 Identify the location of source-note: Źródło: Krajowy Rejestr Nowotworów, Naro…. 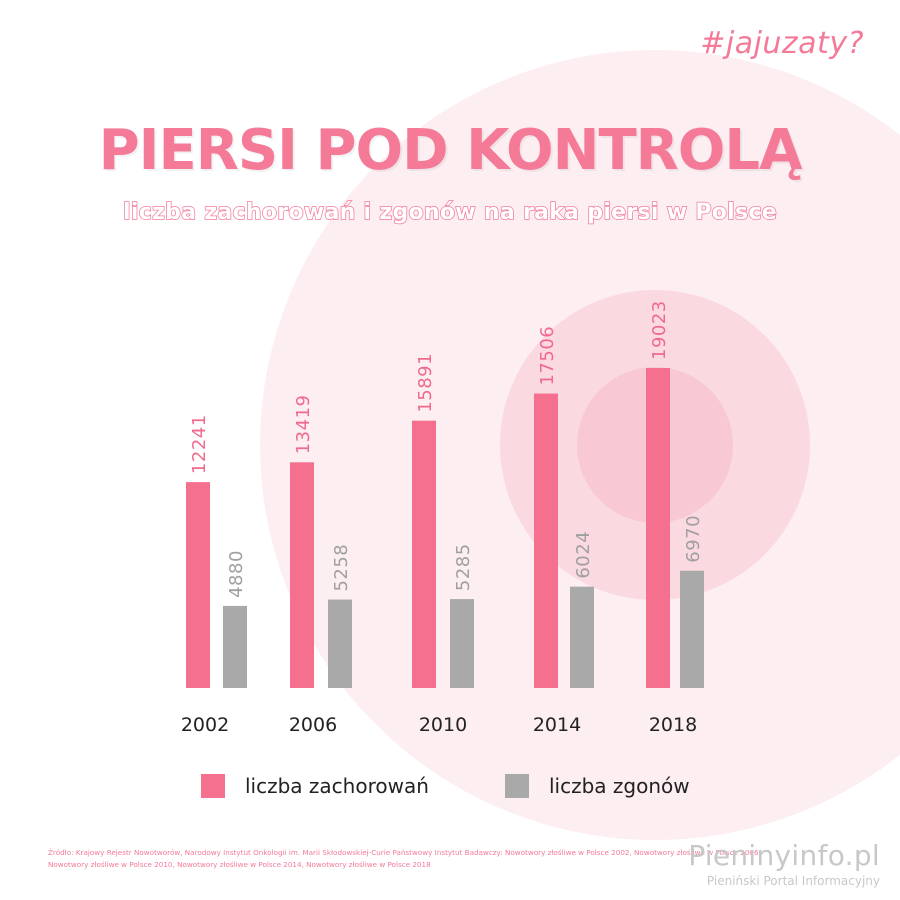
(438, 859).